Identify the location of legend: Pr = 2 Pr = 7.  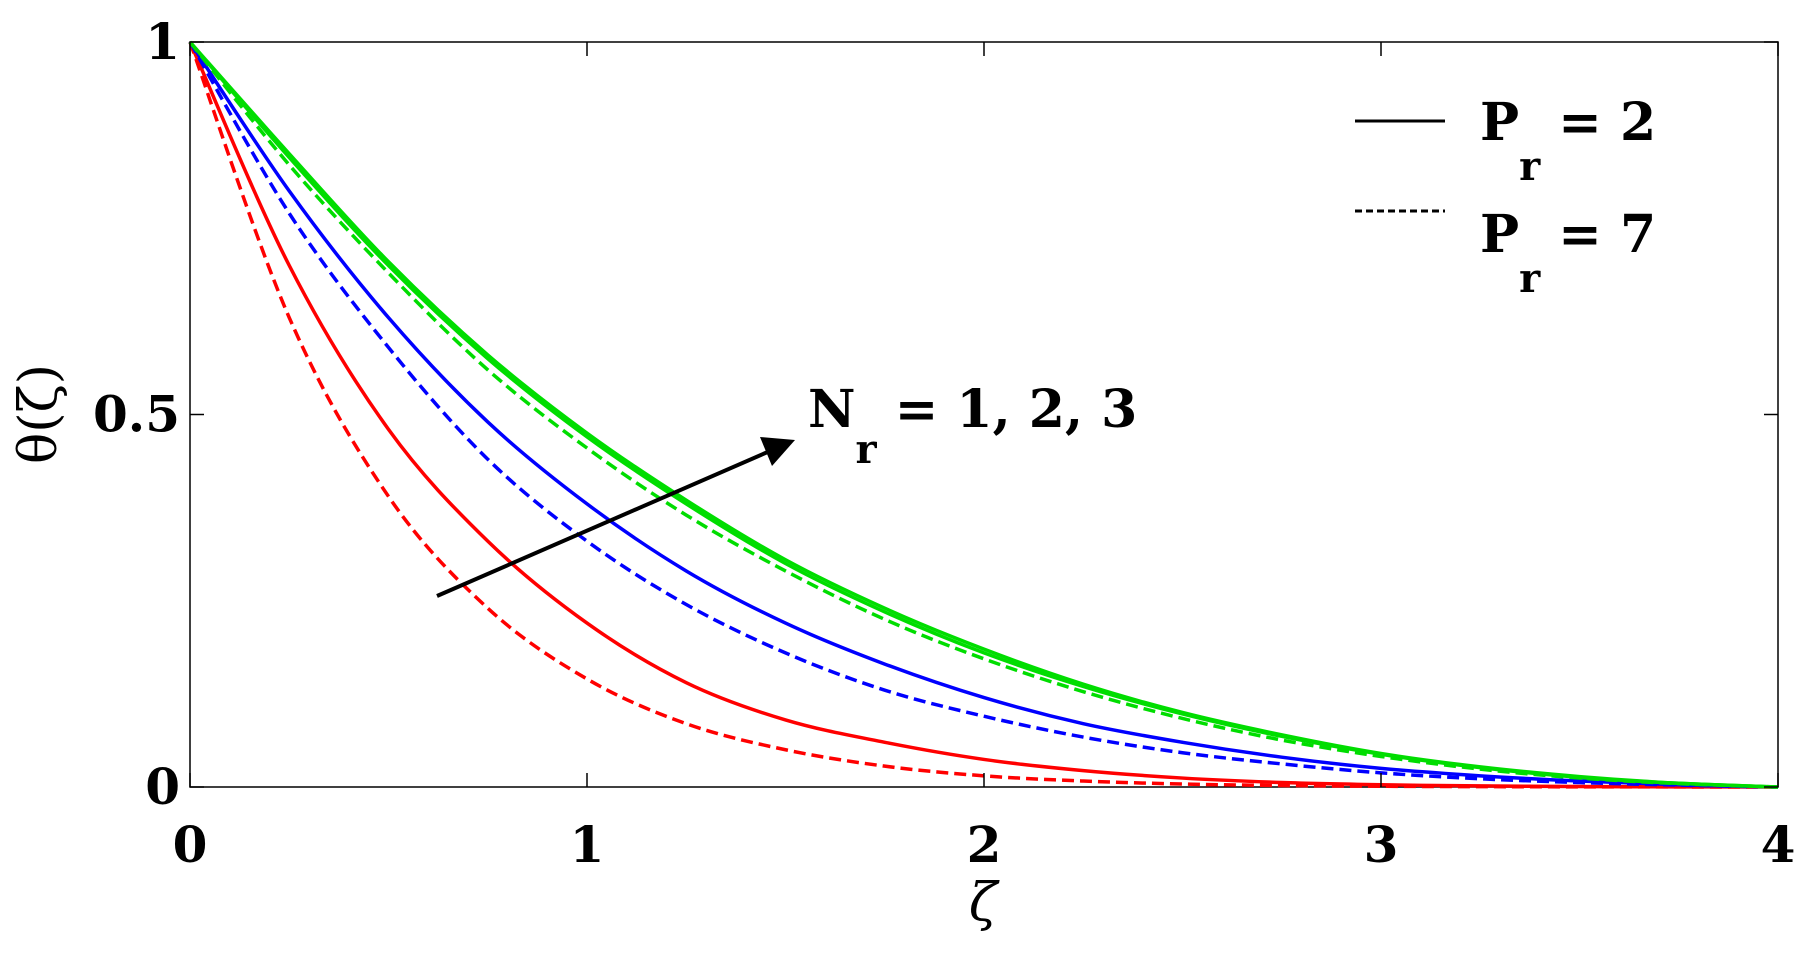
(1505, 197).